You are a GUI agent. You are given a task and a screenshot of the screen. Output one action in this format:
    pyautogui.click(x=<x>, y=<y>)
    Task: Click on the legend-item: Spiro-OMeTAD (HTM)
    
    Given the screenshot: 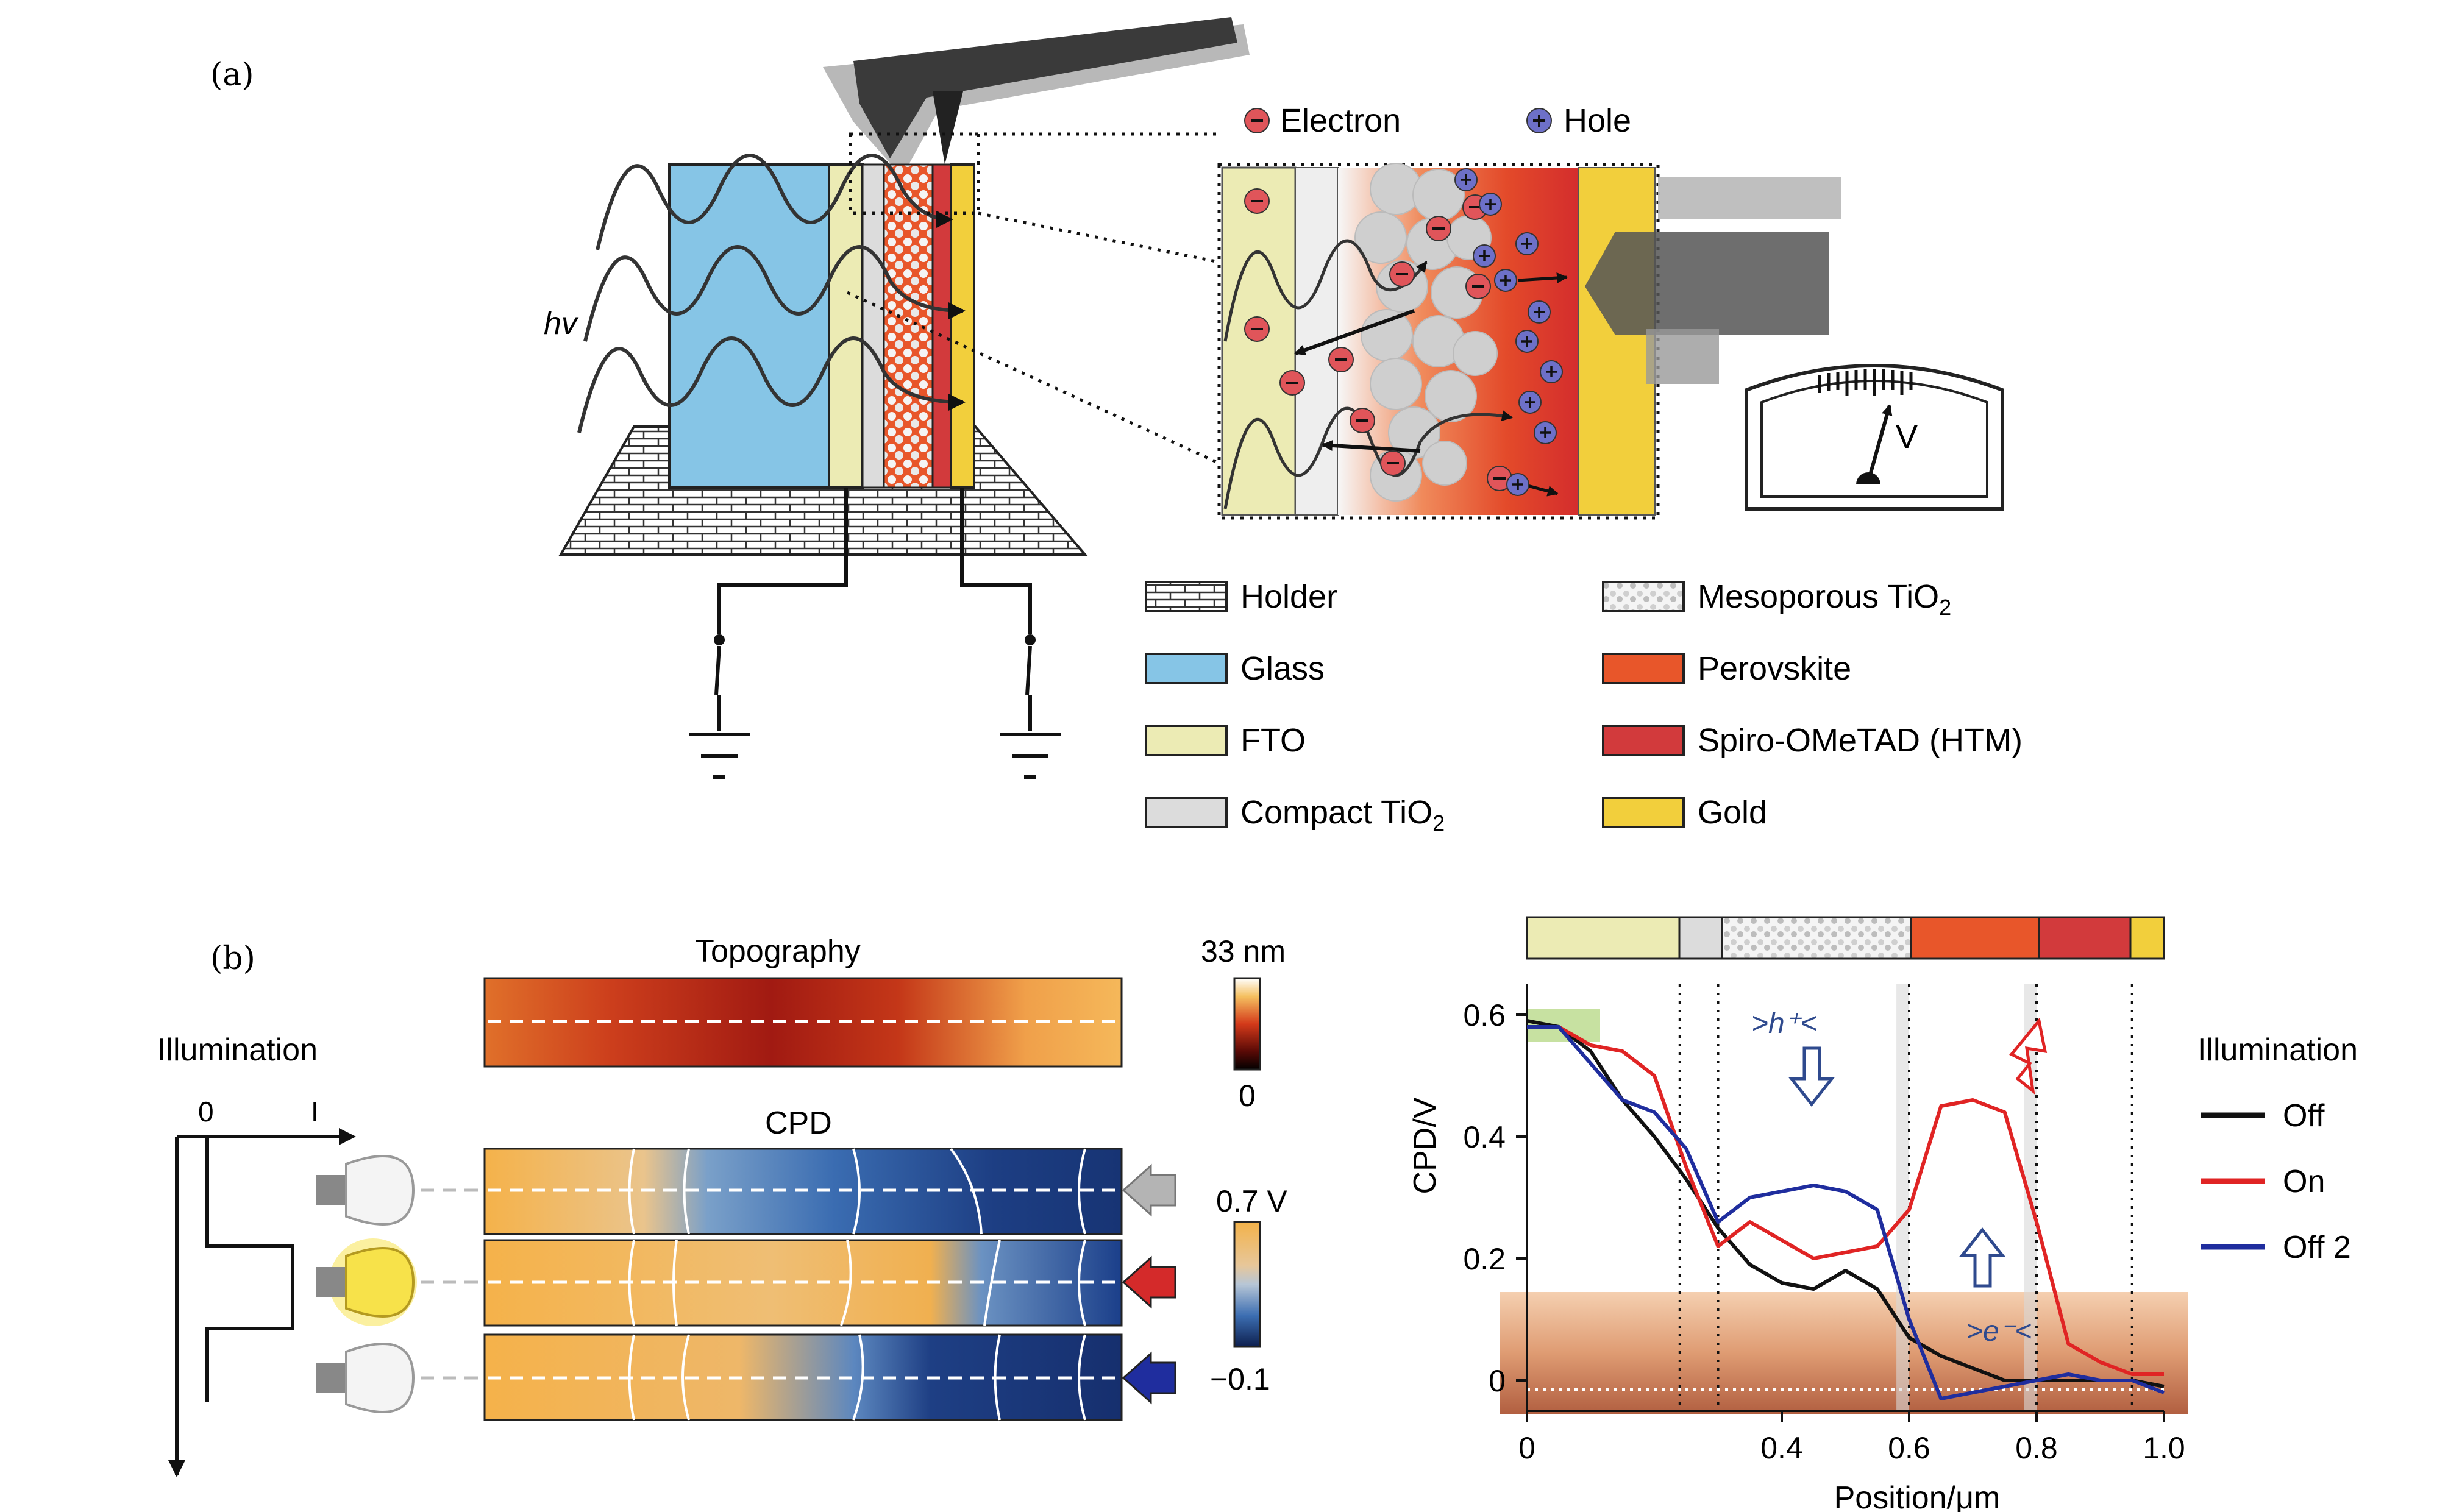 What is the action you would take?
    pyautogui.click(x=1812, y=740)
    